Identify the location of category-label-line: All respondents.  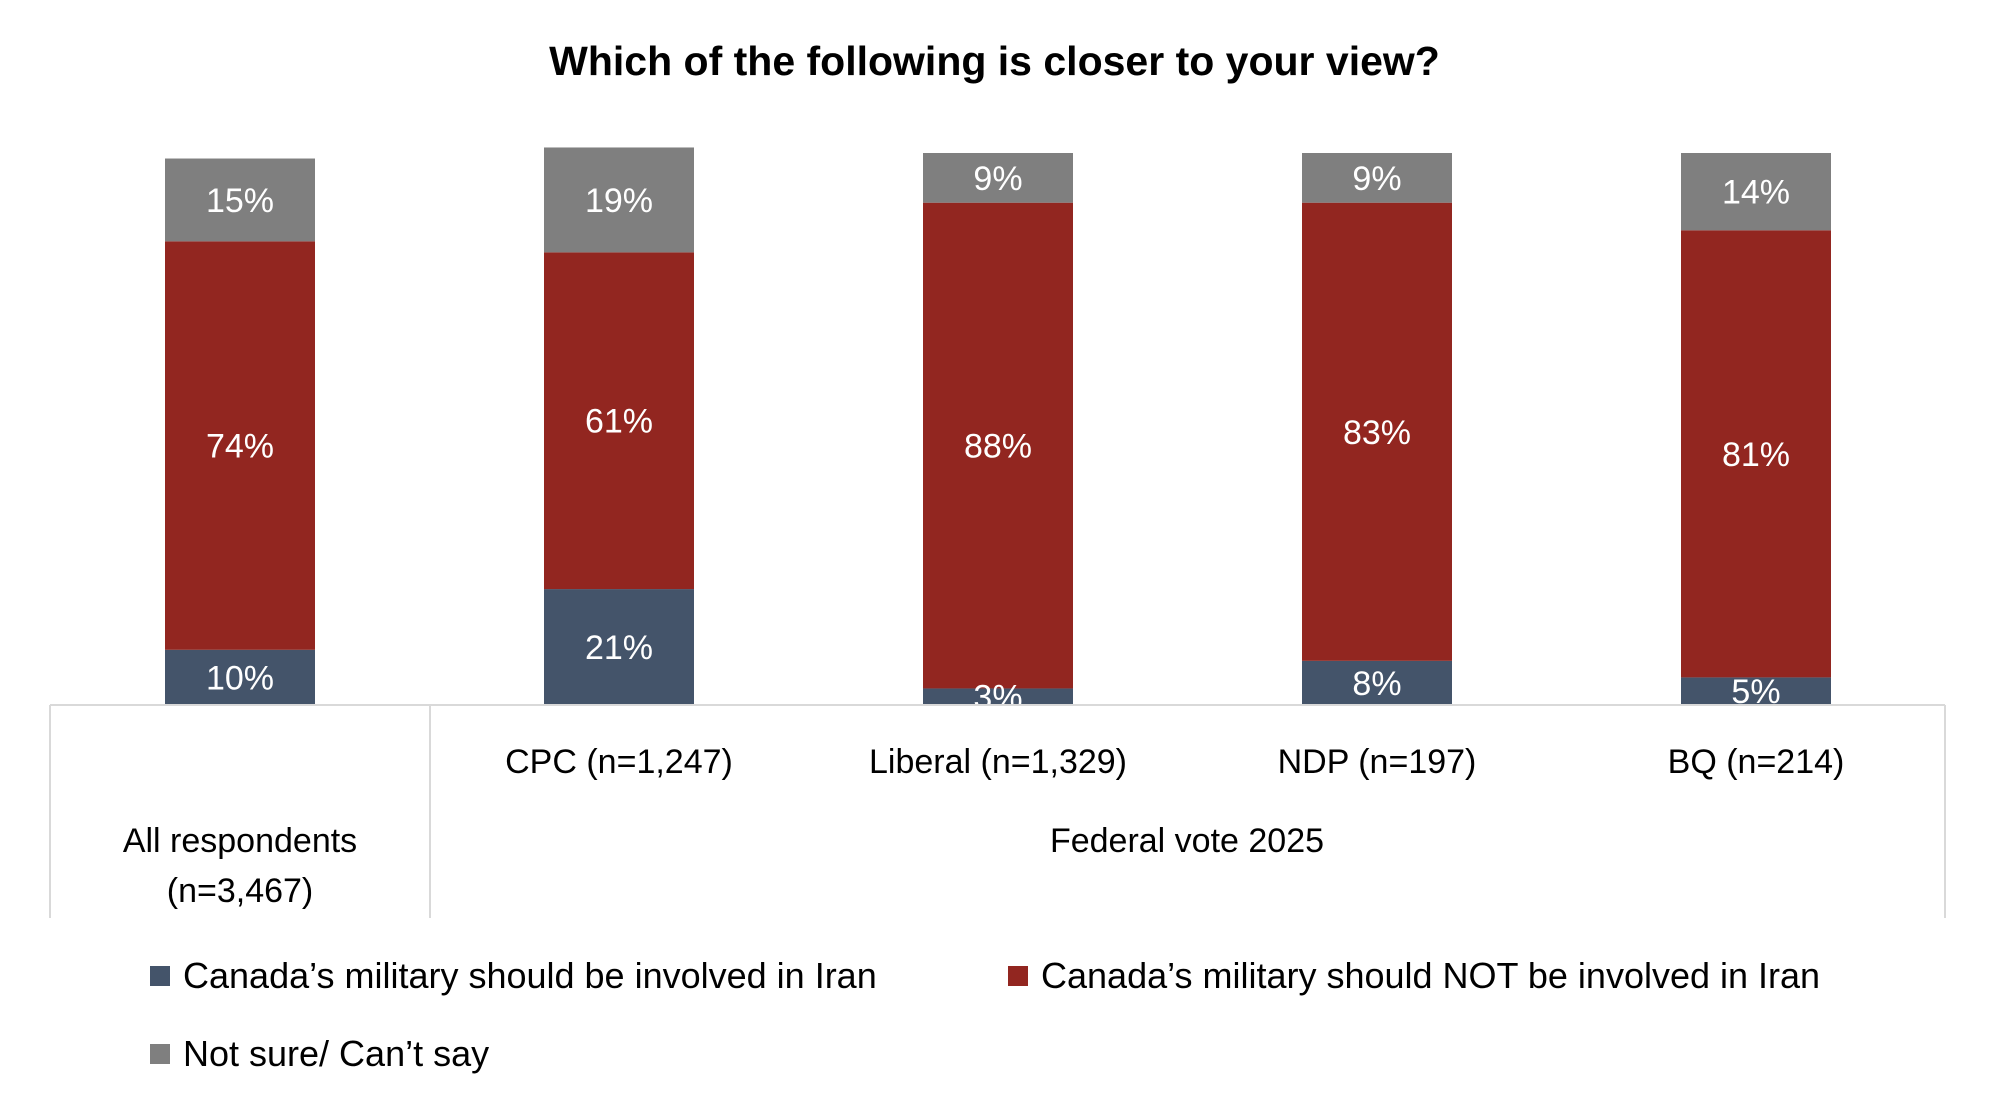
(240, 841).